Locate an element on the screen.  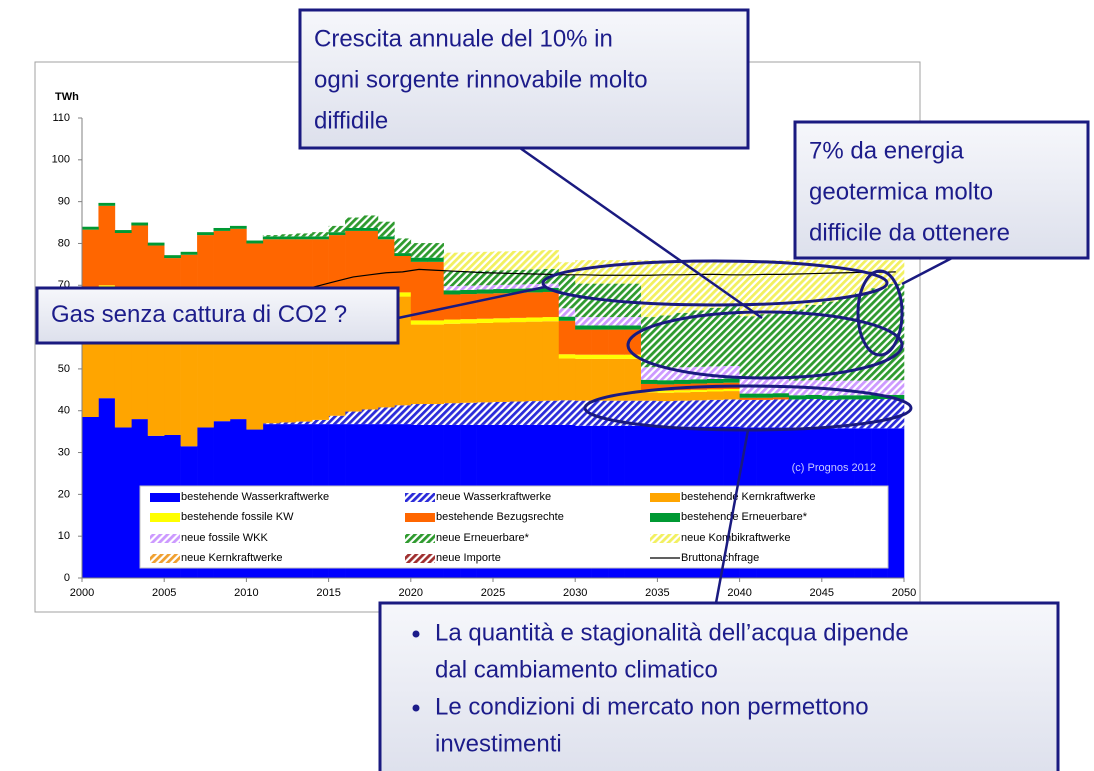
x-tick-label: 2035 is located at coordinates (657, 593).